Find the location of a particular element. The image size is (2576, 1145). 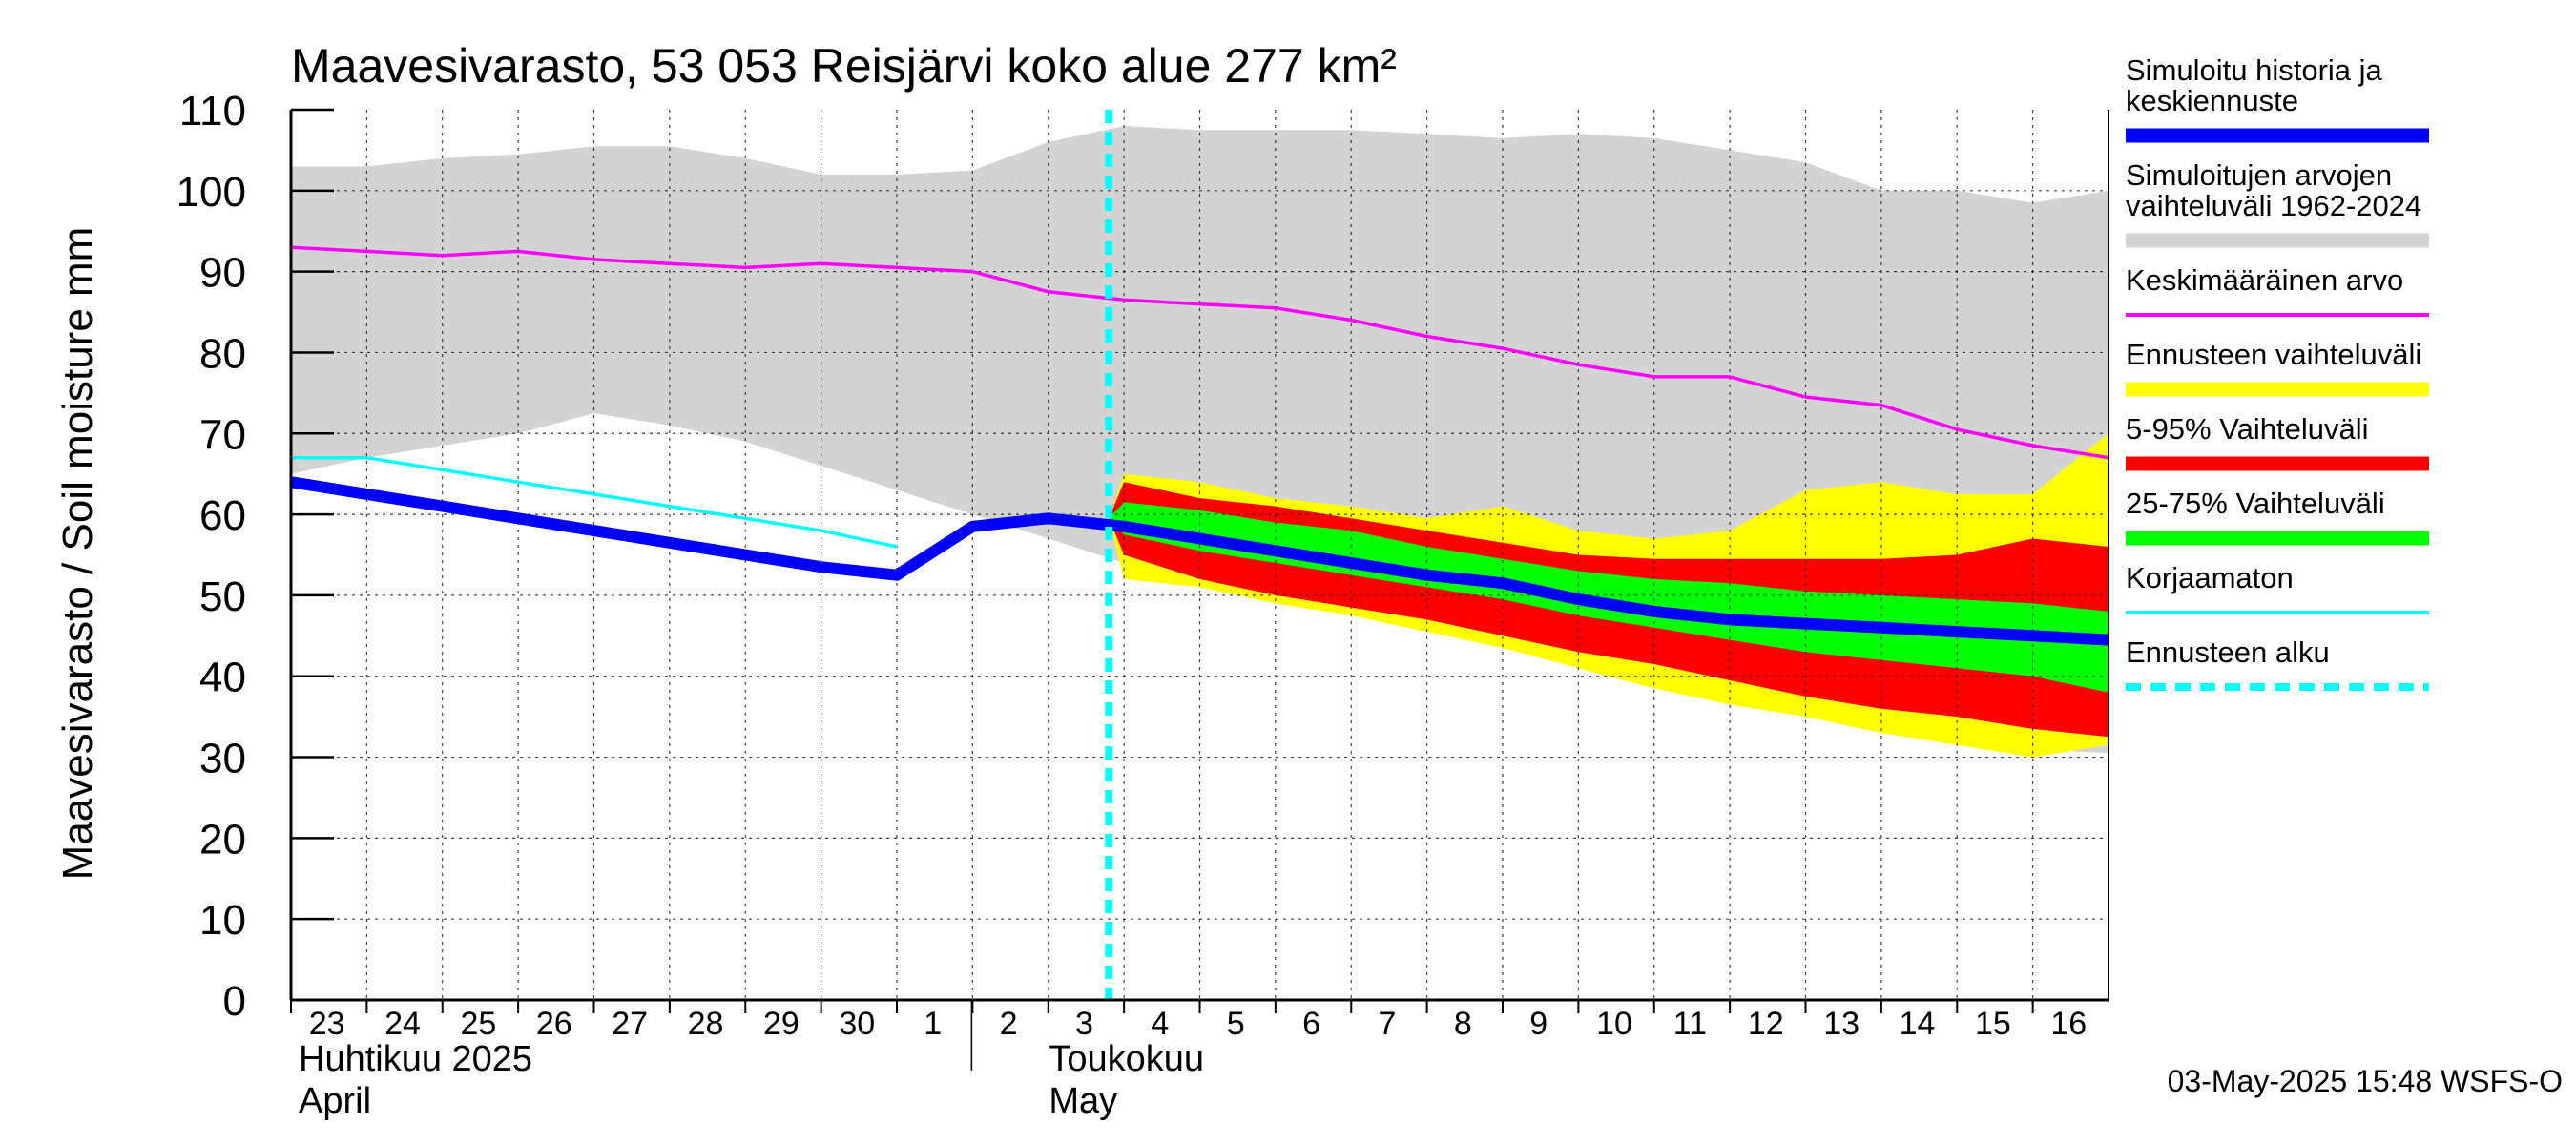

month-label-fi: Huhtikuu 2025 is located at coordinates (415, 1059).